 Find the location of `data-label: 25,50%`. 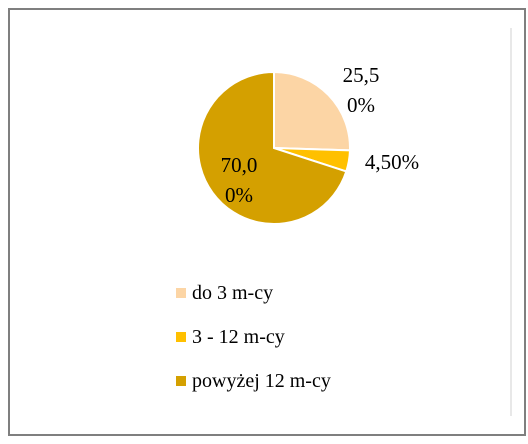

data-label: 25,50% is located at coordinates (361, 90).